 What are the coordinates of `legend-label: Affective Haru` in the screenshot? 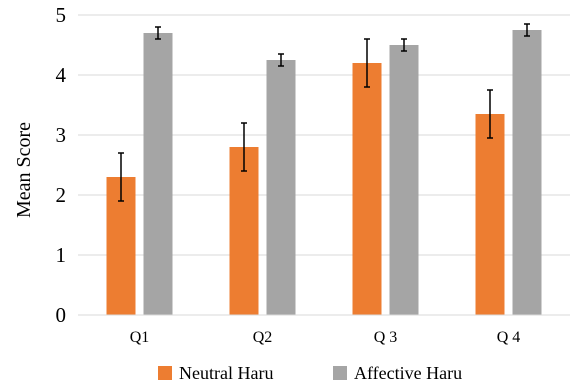 It's located at (408, 373).